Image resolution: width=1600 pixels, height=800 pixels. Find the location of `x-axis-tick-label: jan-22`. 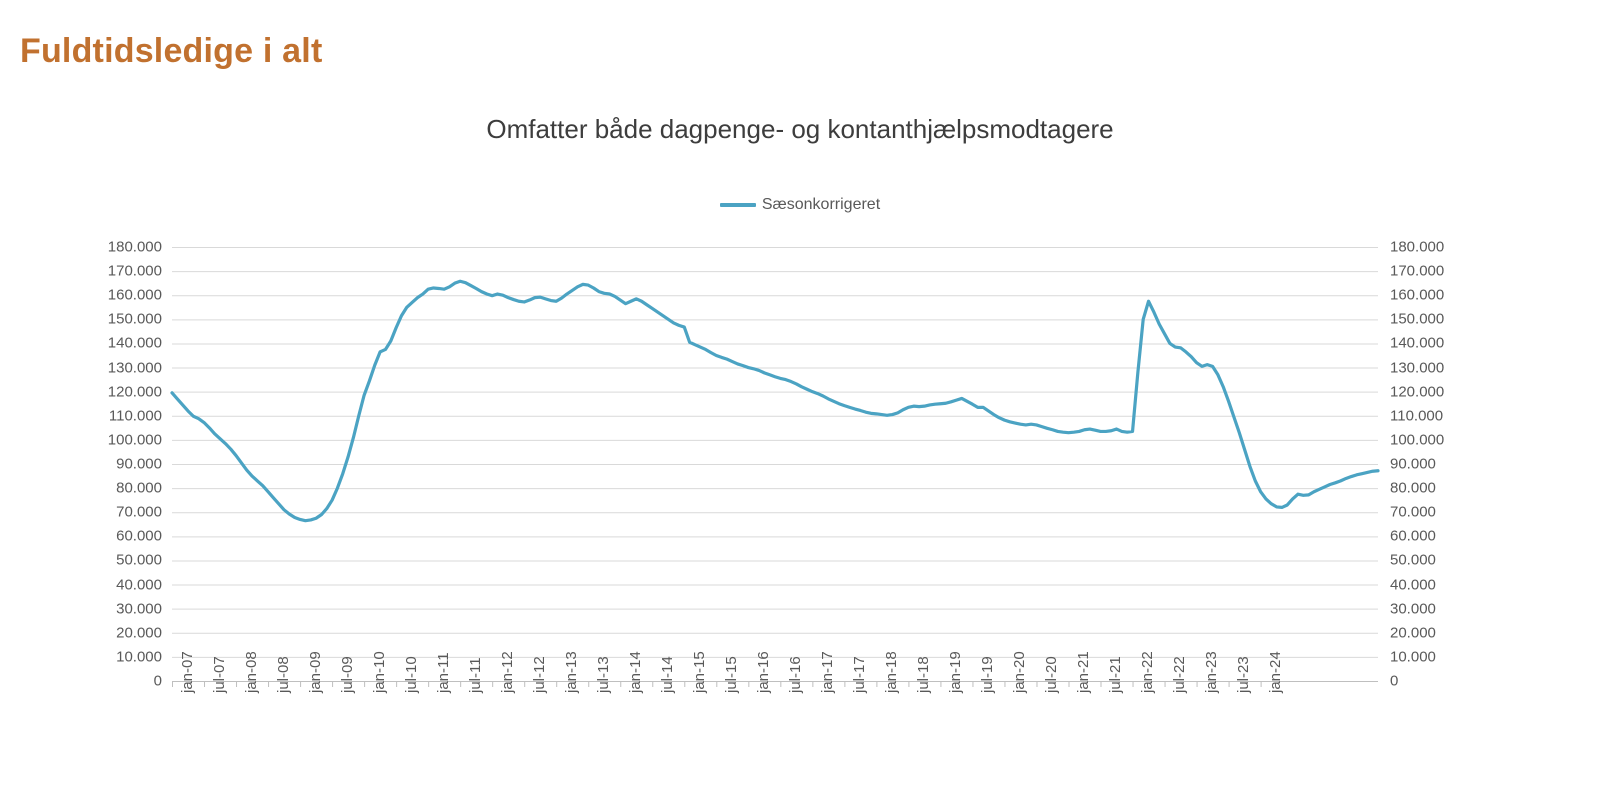

x-axis-tick-label: jan-22 is located at coordinates (1148, 672).